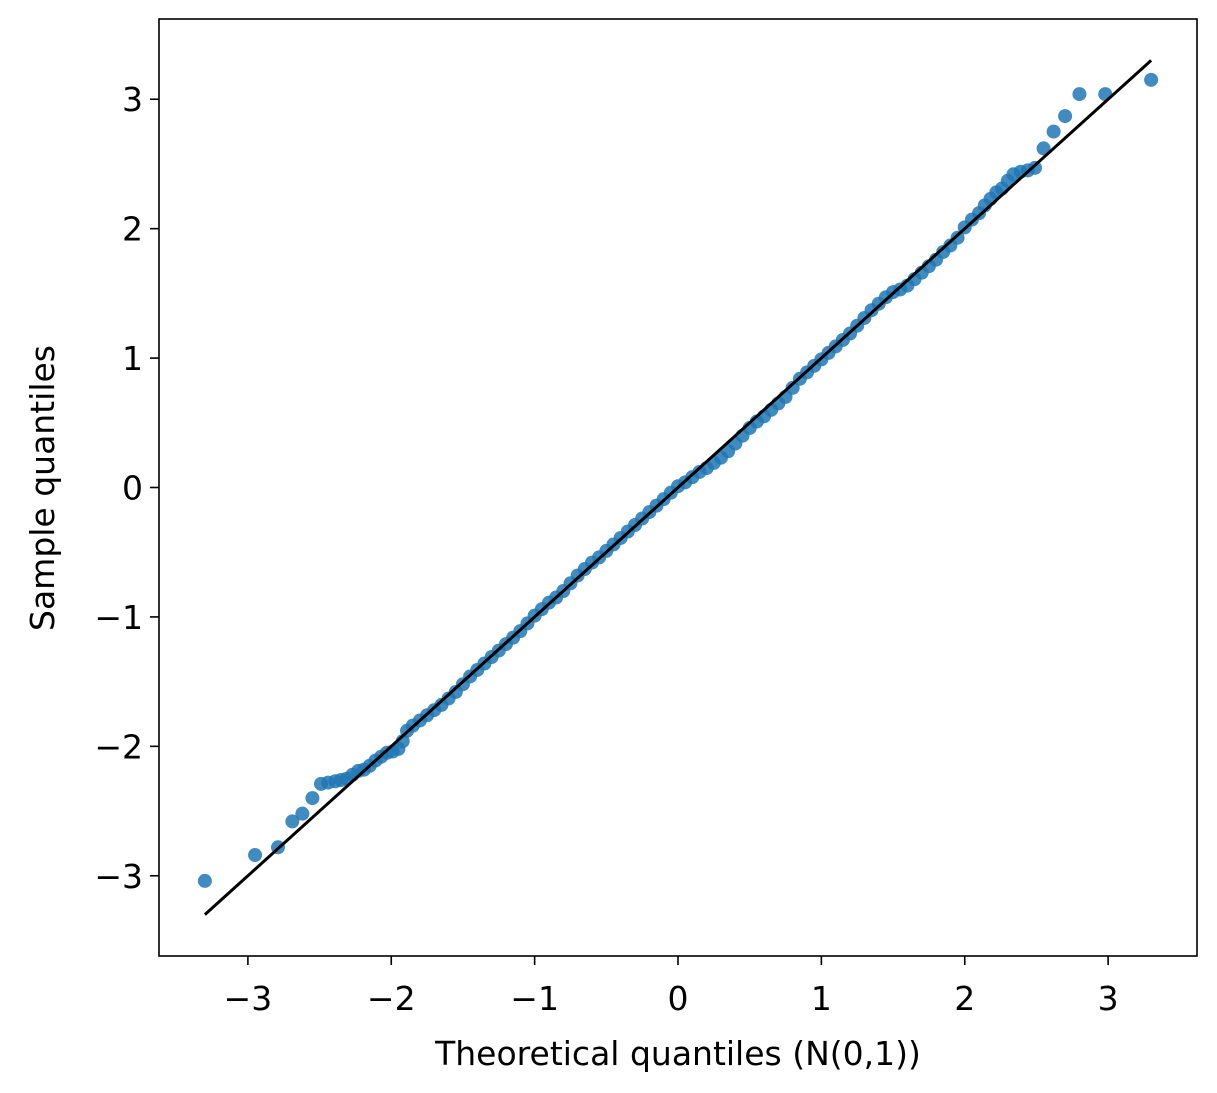  Describe the element at coordinates (118, 746) in the screenshot. I see `y-tick-label: −2` at that location.